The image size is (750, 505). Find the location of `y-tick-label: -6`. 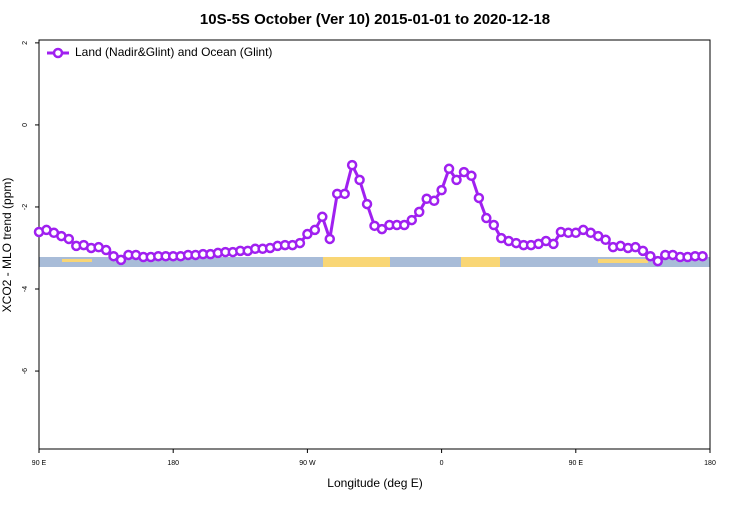

y-tick-label: -6 is located at coordinates (25, 371).